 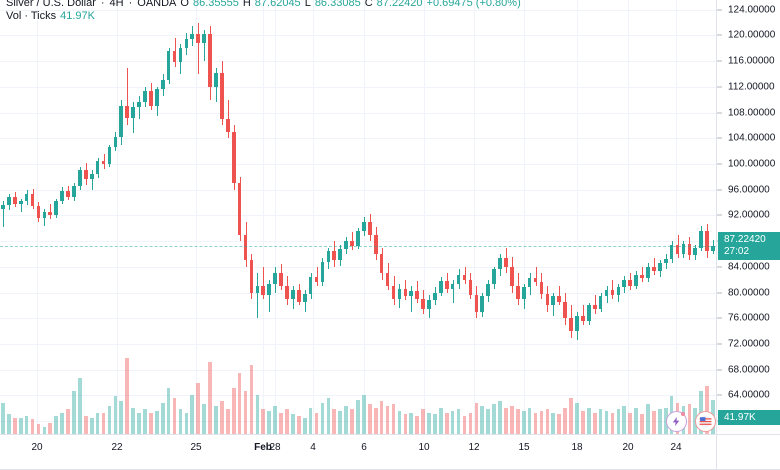 I want to click on us-flag-icon, so click(x=705, y=421).